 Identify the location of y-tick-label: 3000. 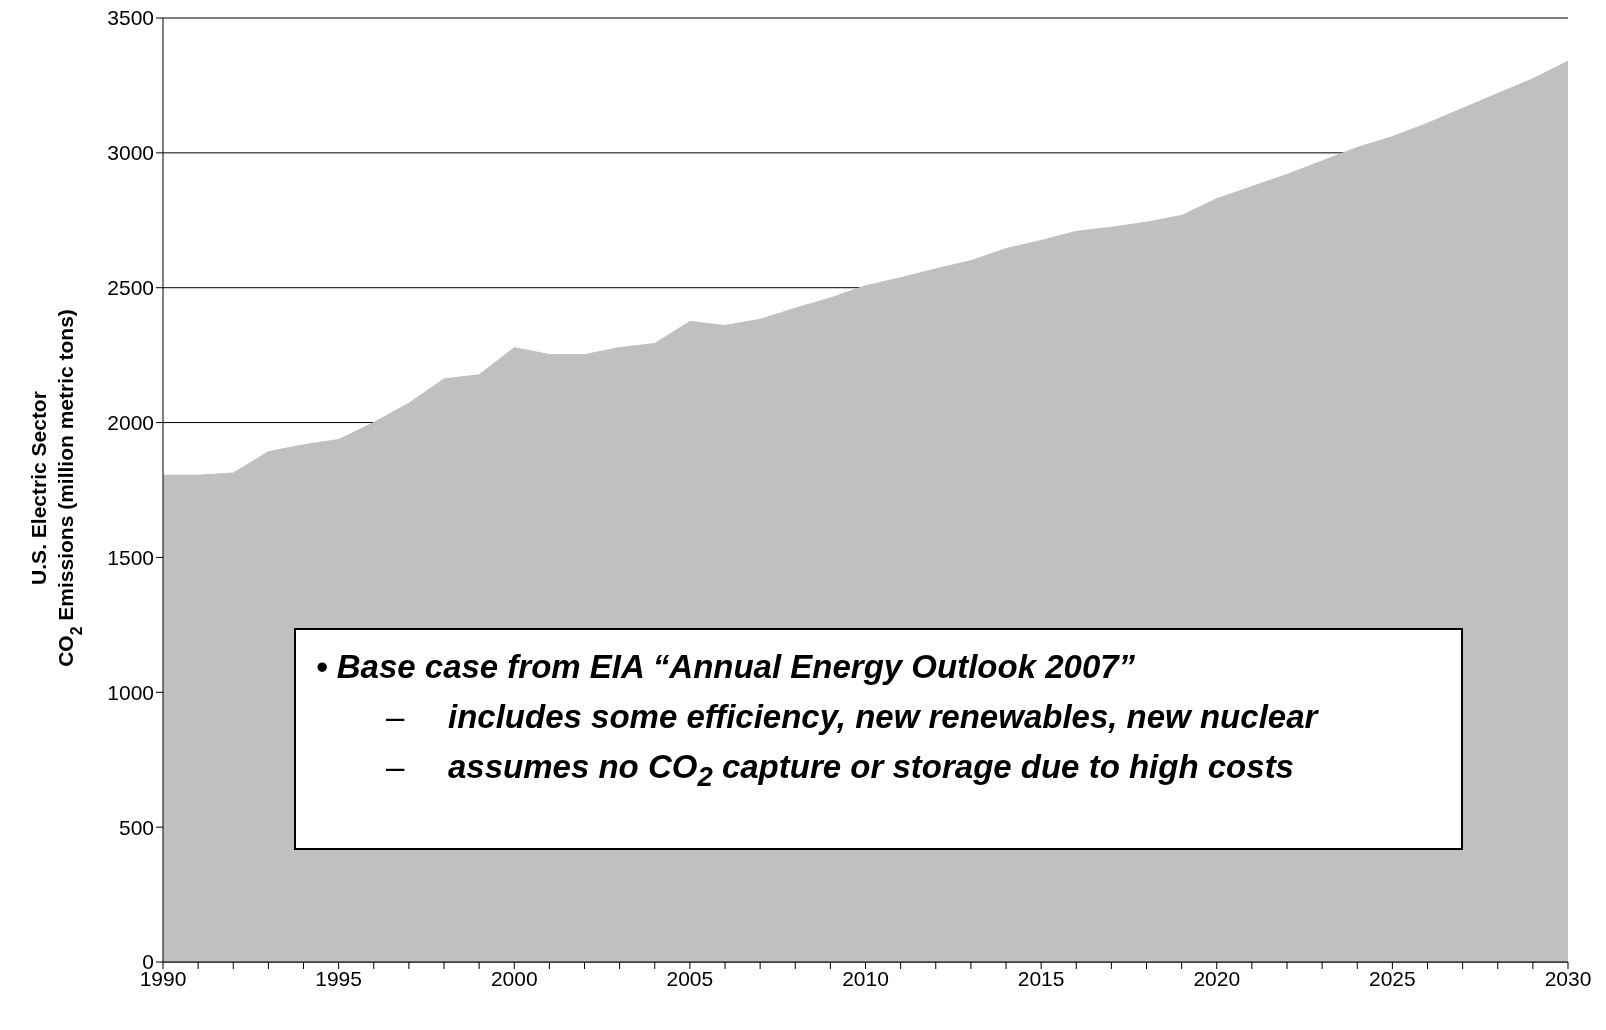
(130, 153).